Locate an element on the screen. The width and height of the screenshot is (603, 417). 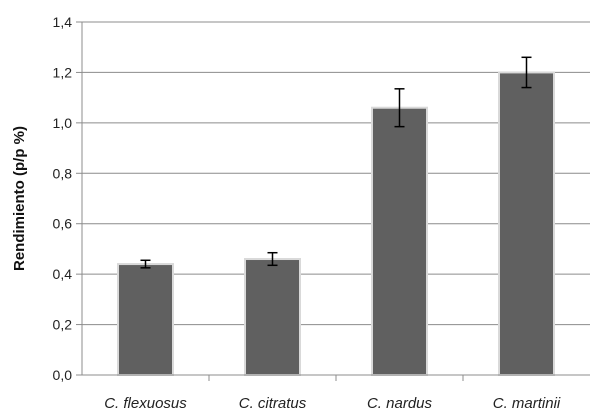
x-category-label: C. nardus is located at coordinates (400, 403).